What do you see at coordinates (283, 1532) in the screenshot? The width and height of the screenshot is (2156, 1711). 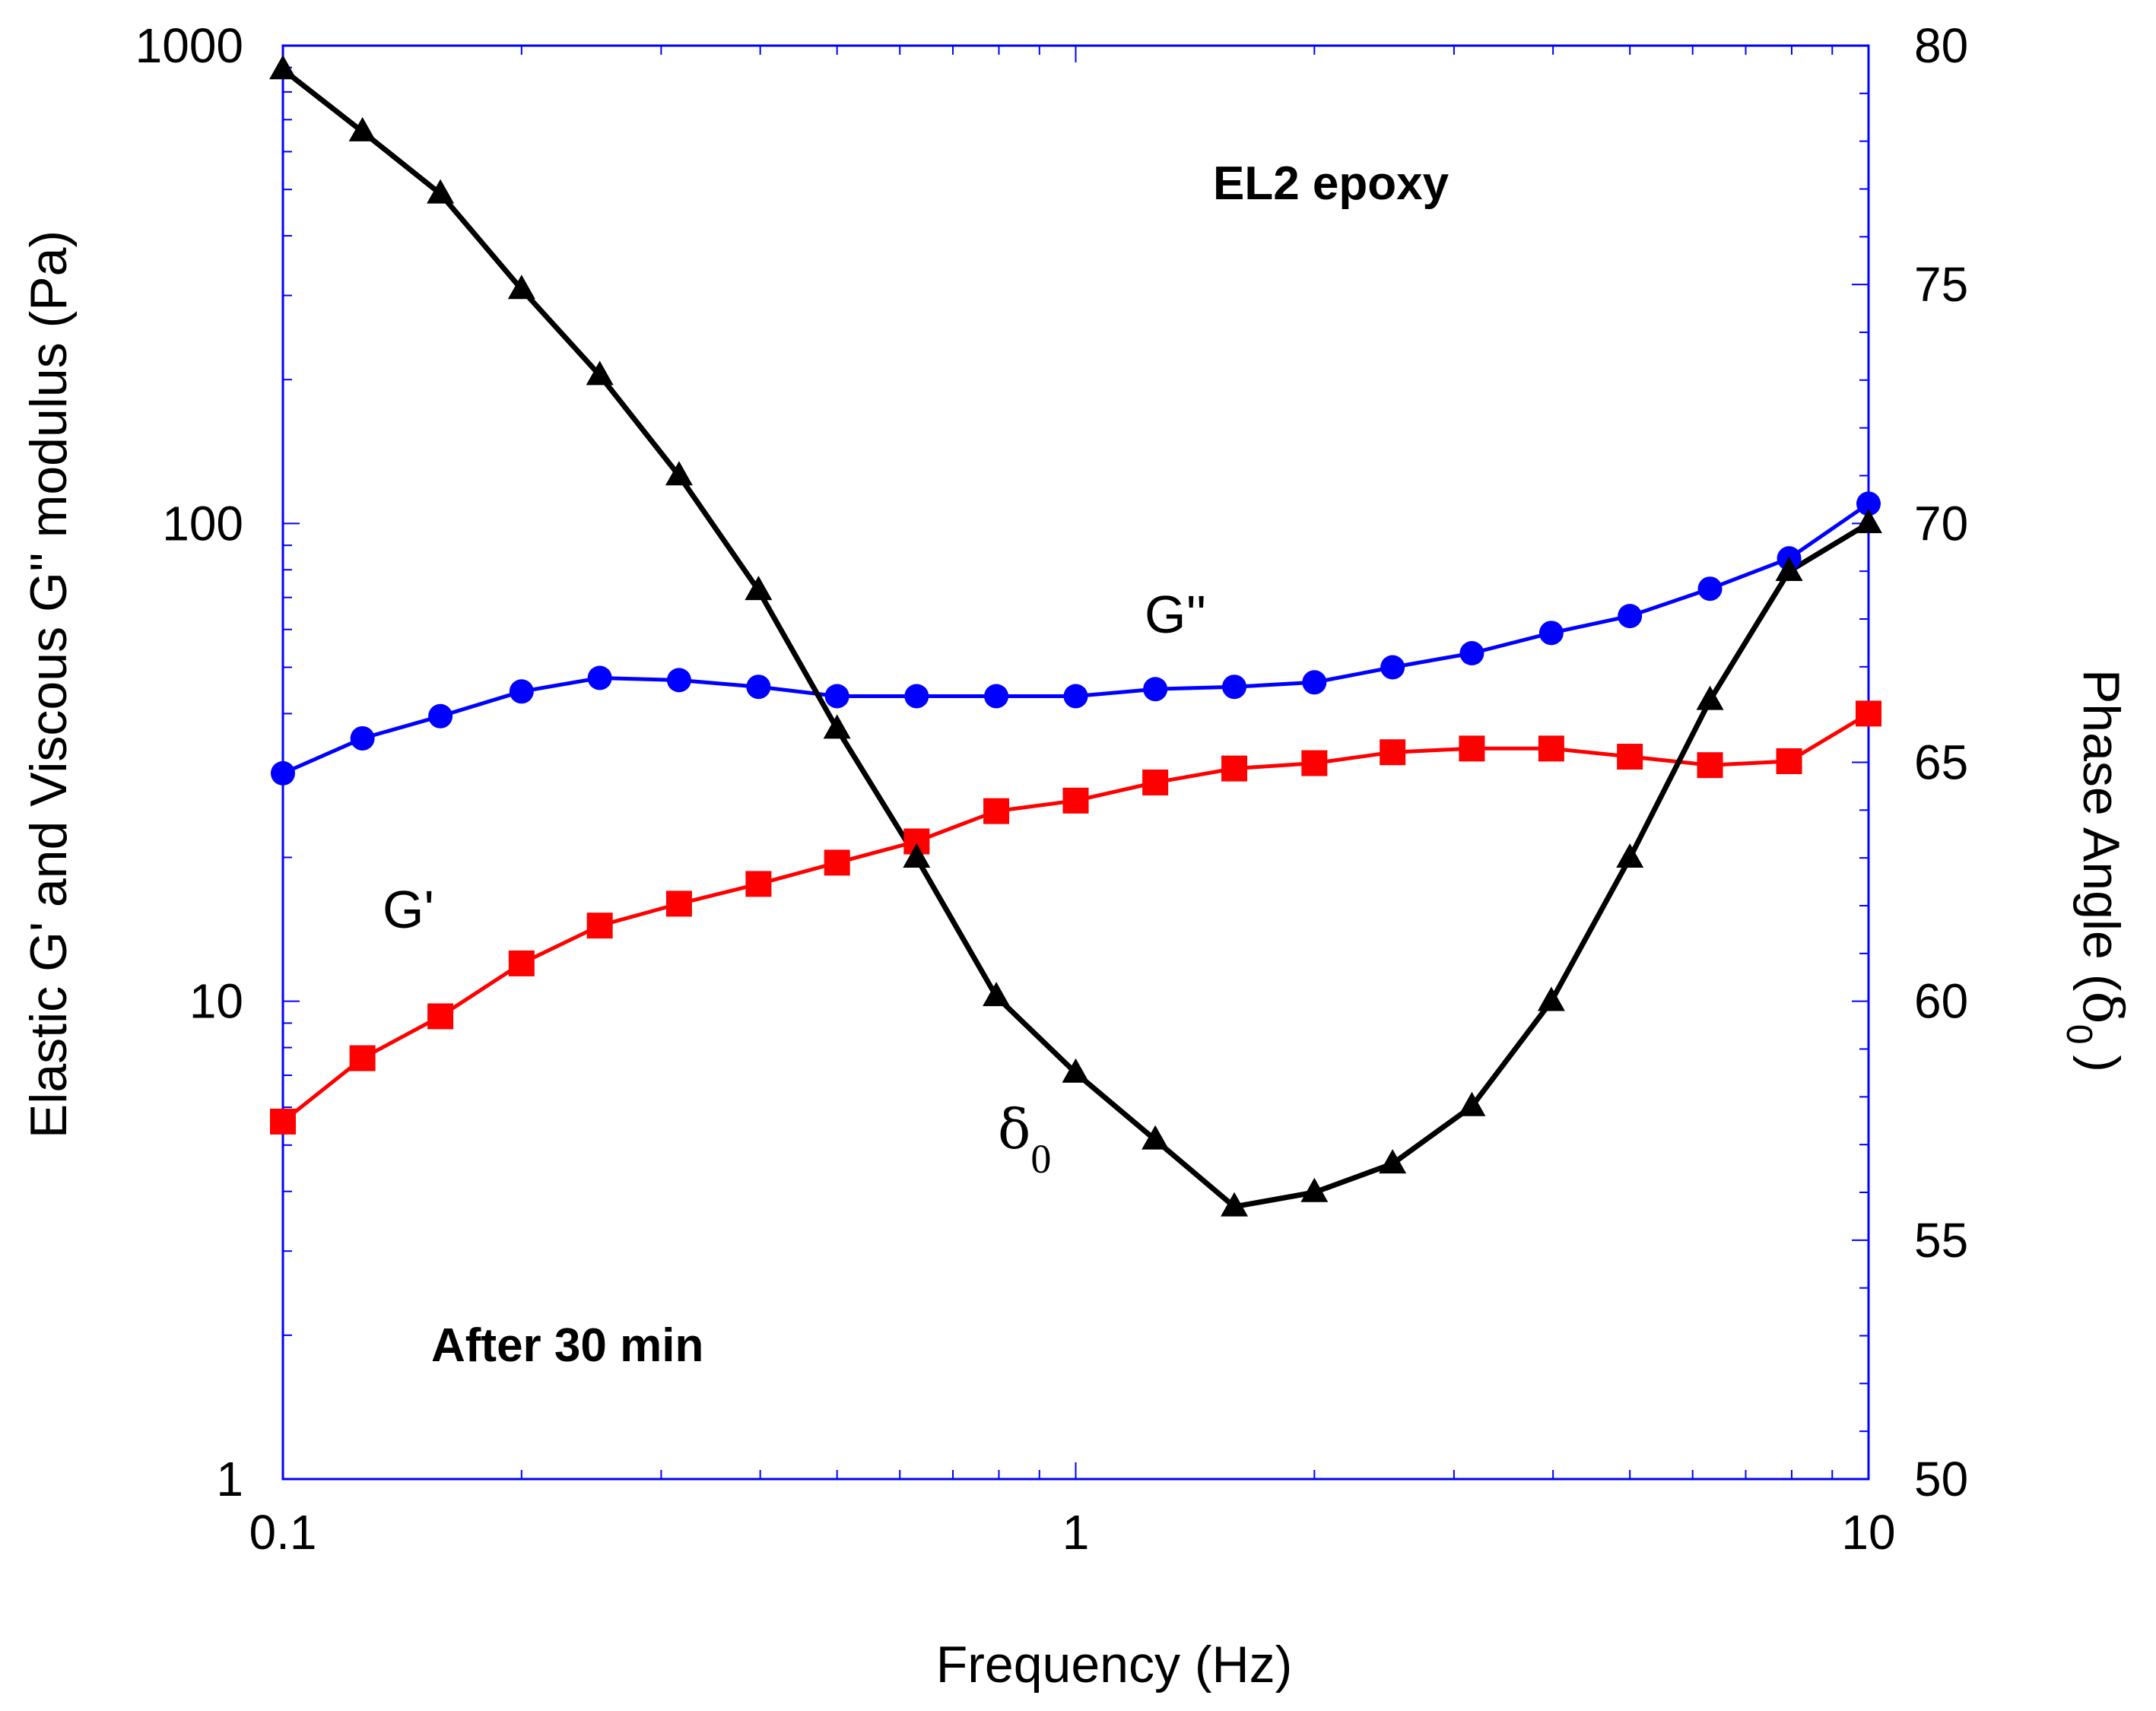 I see `x-tick-label: 0.1` at bounding box center [283, 1532].